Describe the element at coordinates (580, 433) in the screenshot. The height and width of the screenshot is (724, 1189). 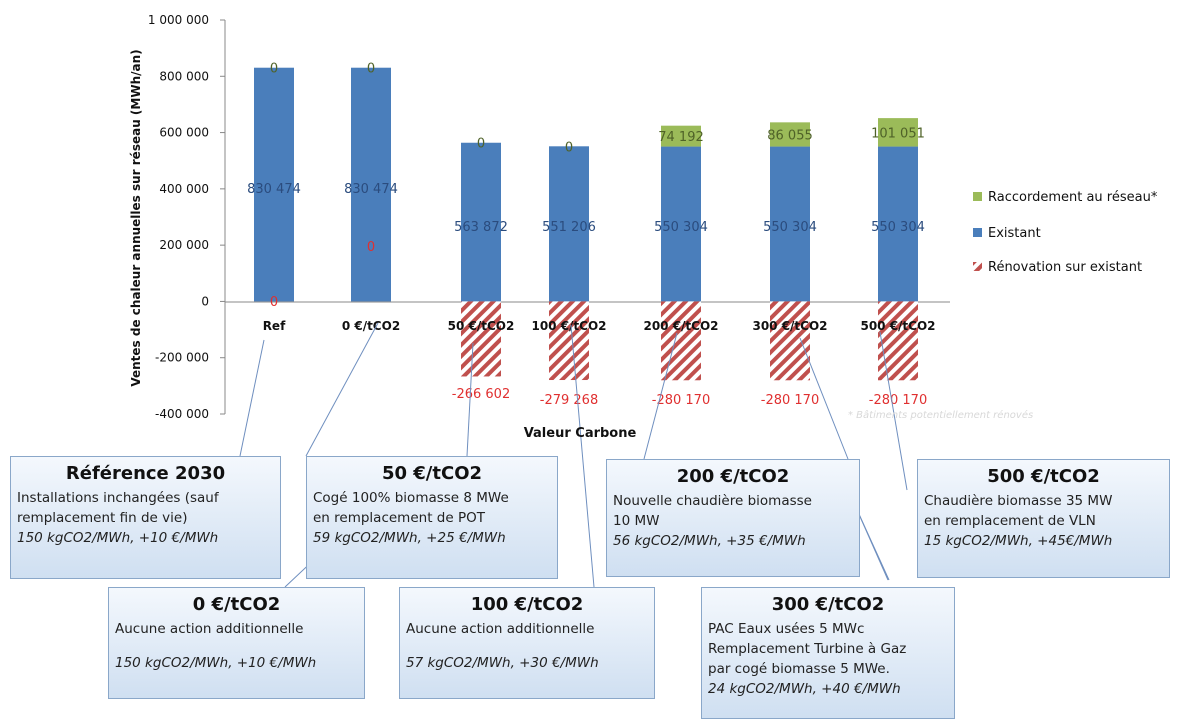
I see `x-axis-label: Valeur Carbone` at that location.